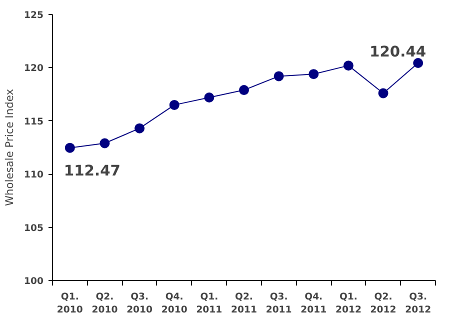  What do you see at coordinates (34, 15) in the screenshot?
I see `y-tick-label: 125` at bounding box center [34, 15].